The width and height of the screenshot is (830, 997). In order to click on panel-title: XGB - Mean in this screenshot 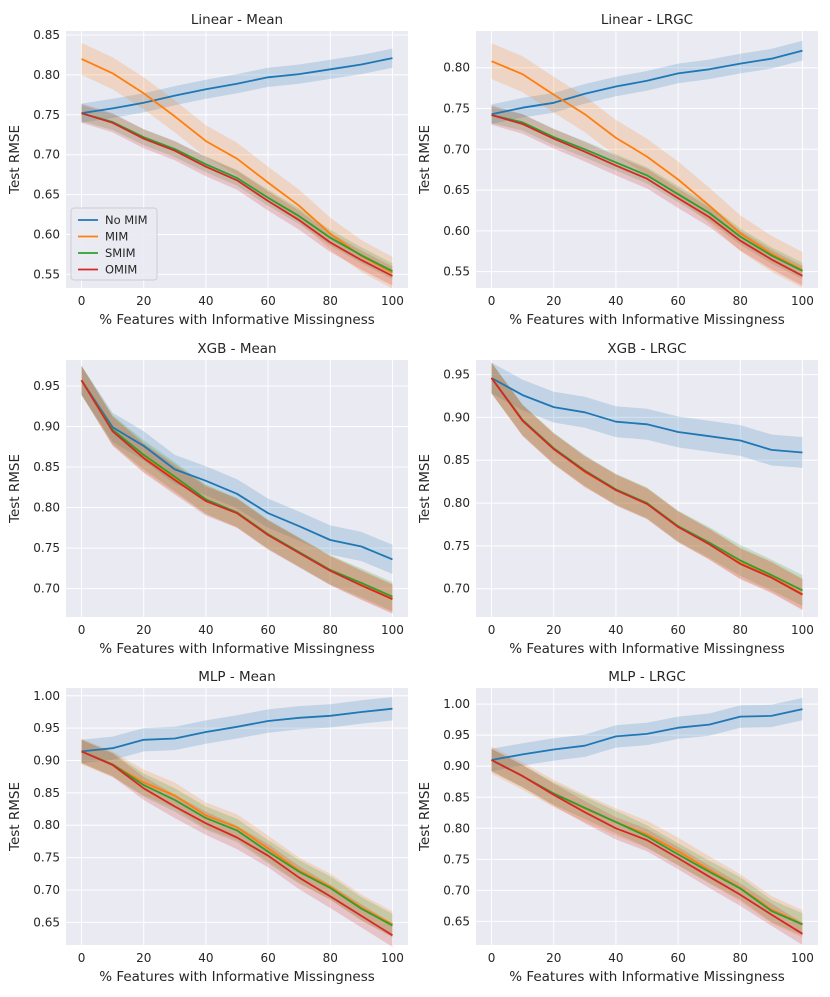, I will do `click(236, 349)`.